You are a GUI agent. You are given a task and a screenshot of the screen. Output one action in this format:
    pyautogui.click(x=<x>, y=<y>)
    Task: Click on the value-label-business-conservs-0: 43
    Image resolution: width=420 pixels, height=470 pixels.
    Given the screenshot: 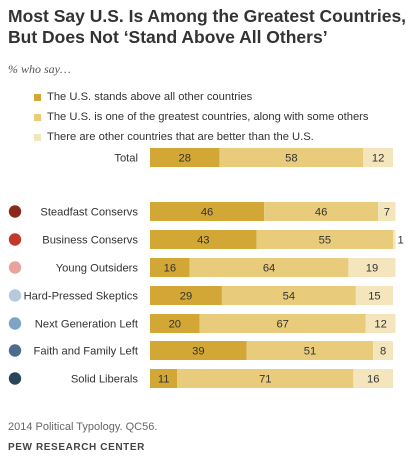 What is the action you would take?
    pyautogui.click(x=203, y=241)
    